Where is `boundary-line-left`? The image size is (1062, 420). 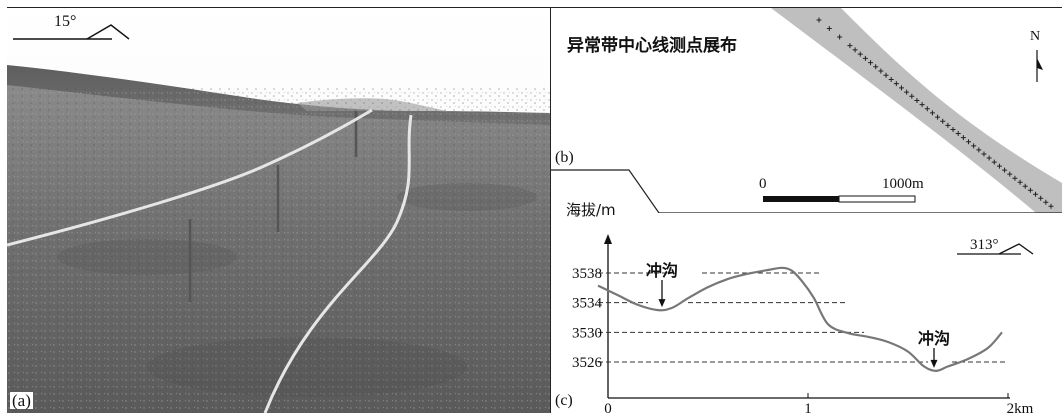
boundary-line-left is located at coordinates (189, 177).